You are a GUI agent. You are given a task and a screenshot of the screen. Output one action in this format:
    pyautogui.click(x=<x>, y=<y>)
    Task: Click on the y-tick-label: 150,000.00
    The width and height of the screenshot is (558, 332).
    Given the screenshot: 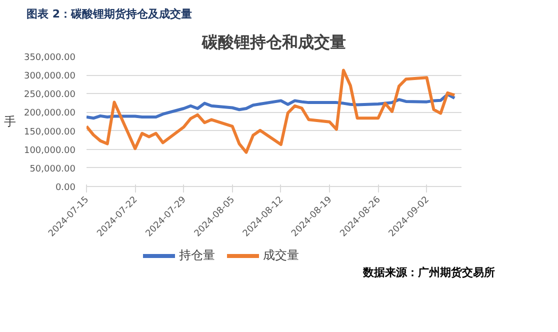 What is the action you would take?
    pyautogui.click(x=50, y=132)
    